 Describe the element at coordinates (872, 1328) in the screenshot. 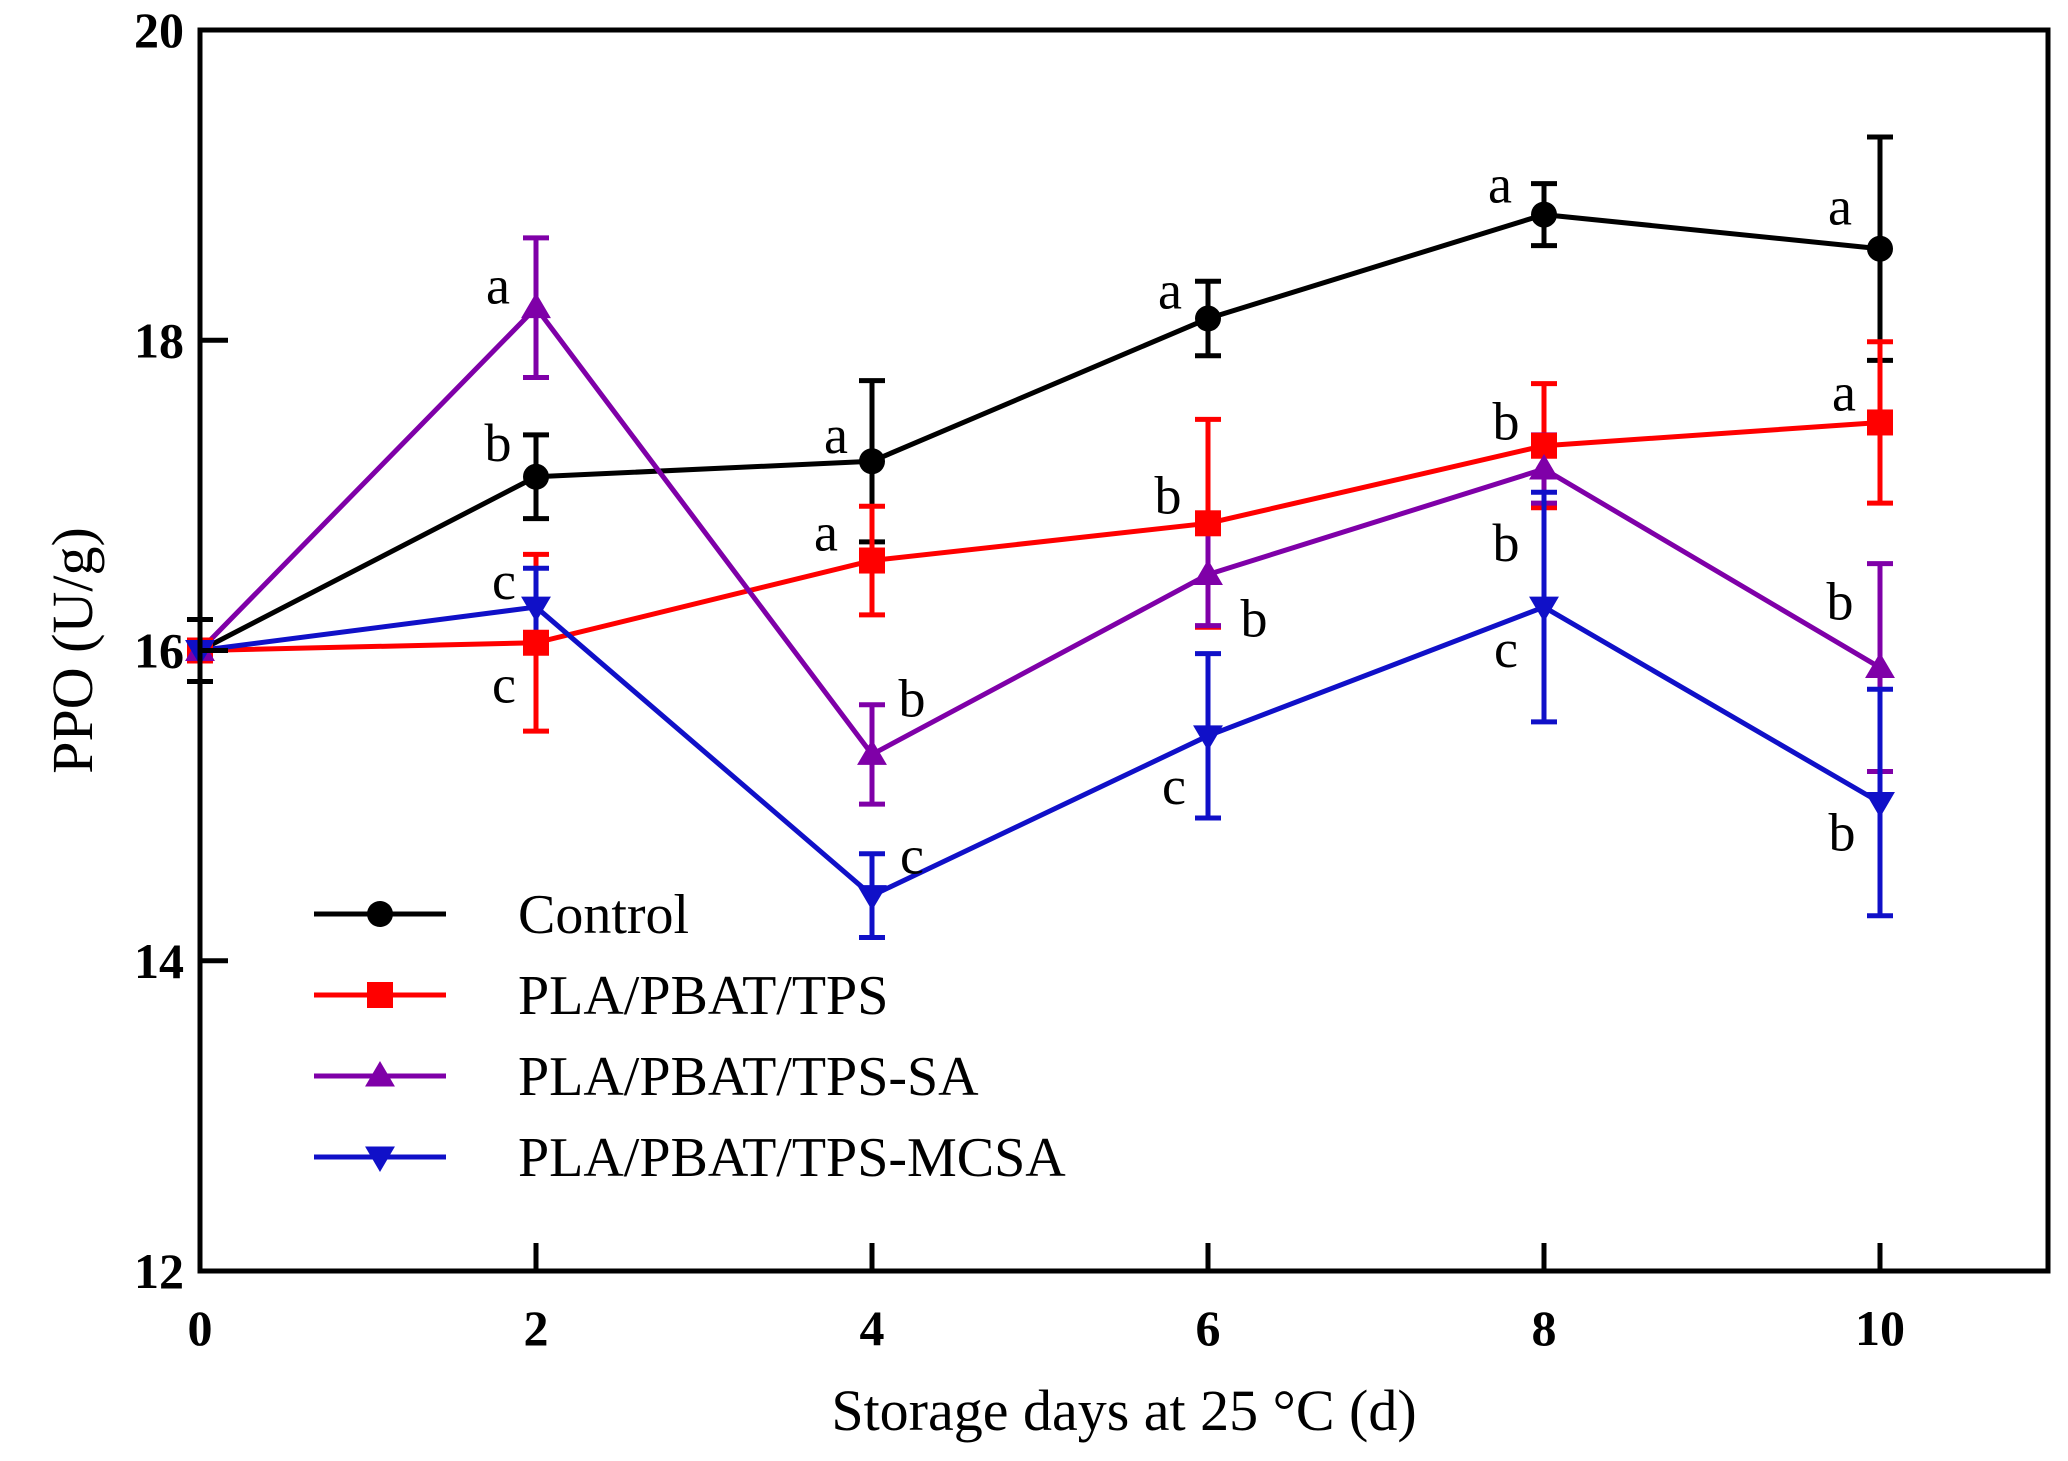

I see `x-tick-label: 4` at that location.